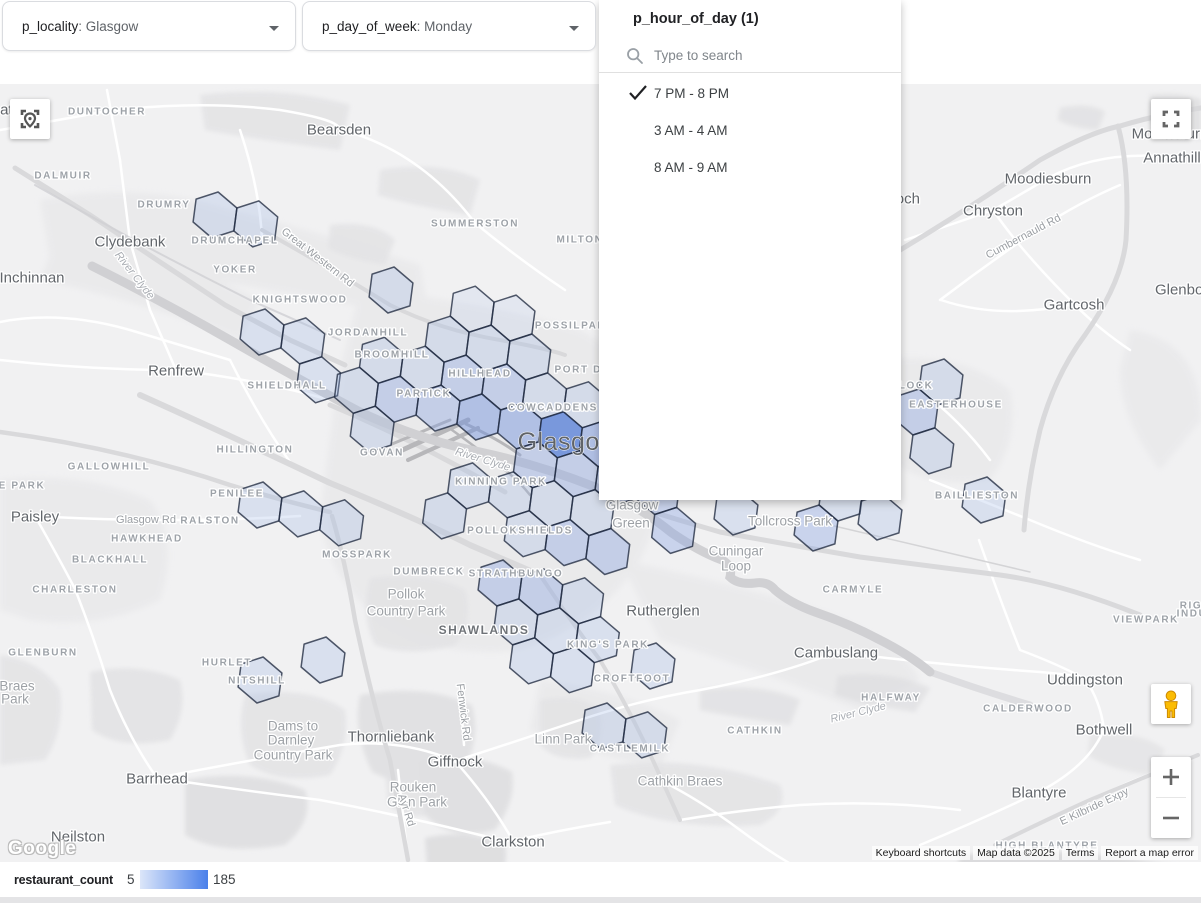  Describe the element at coordinates (368, 333) in the screenshot. I see `svg-text: JORDANHILL` at that location.